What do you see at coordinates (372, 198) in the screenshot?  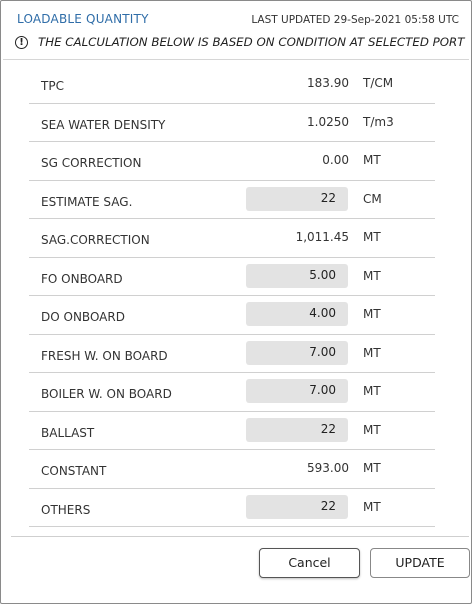 I see `row-unit: CM` at bounding box center [372, 198].